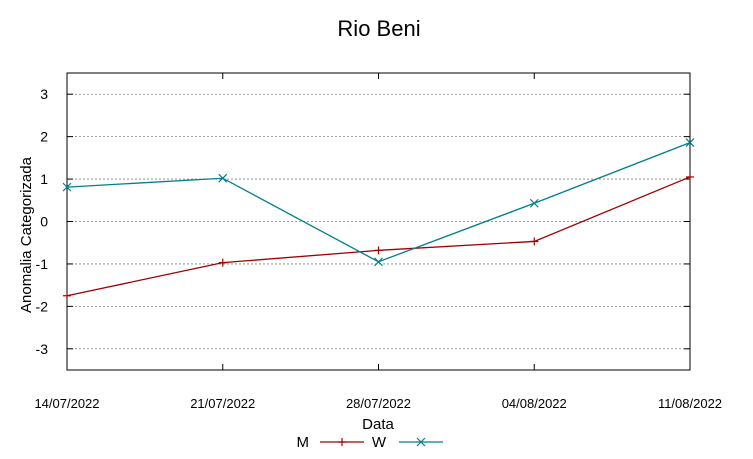 The image size is (753, 459). I want to click on y-tick-label: 1, so click(44, 179).